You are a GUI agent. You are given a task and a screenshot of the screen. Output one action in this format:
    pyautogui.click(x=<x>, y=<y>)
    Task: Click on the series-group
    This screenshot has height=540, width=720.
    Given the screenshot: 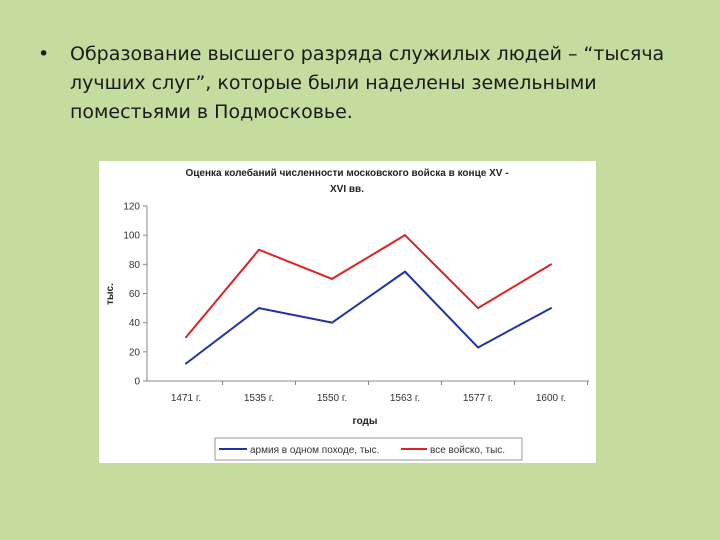 What is the action you would take?
    pyautogui.click(x=368, y=299)
    